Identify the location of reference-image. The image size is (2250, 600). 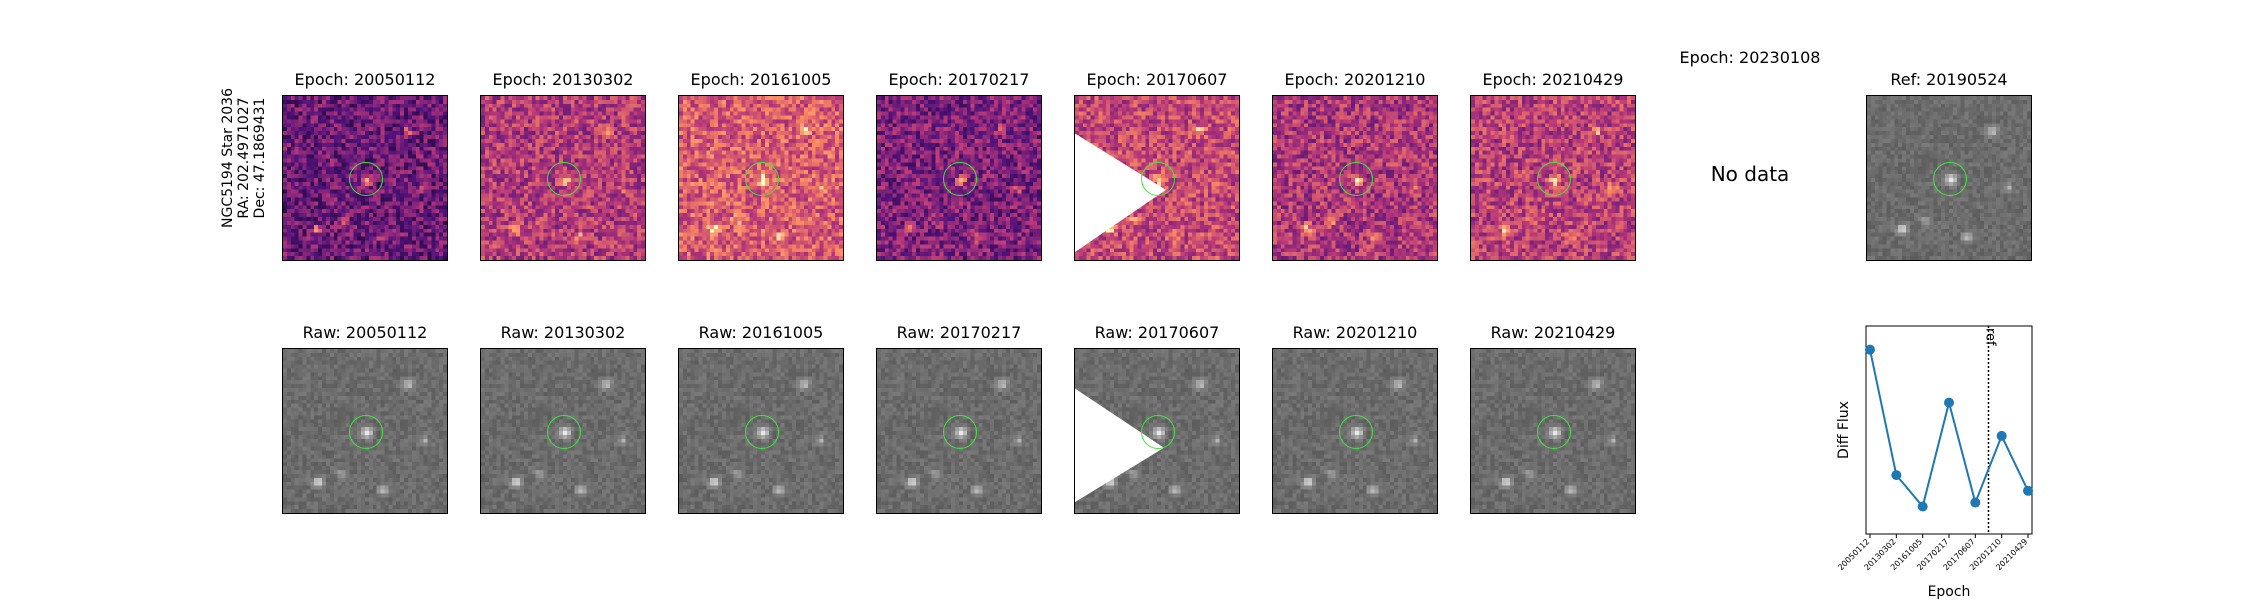
(1949, 178).